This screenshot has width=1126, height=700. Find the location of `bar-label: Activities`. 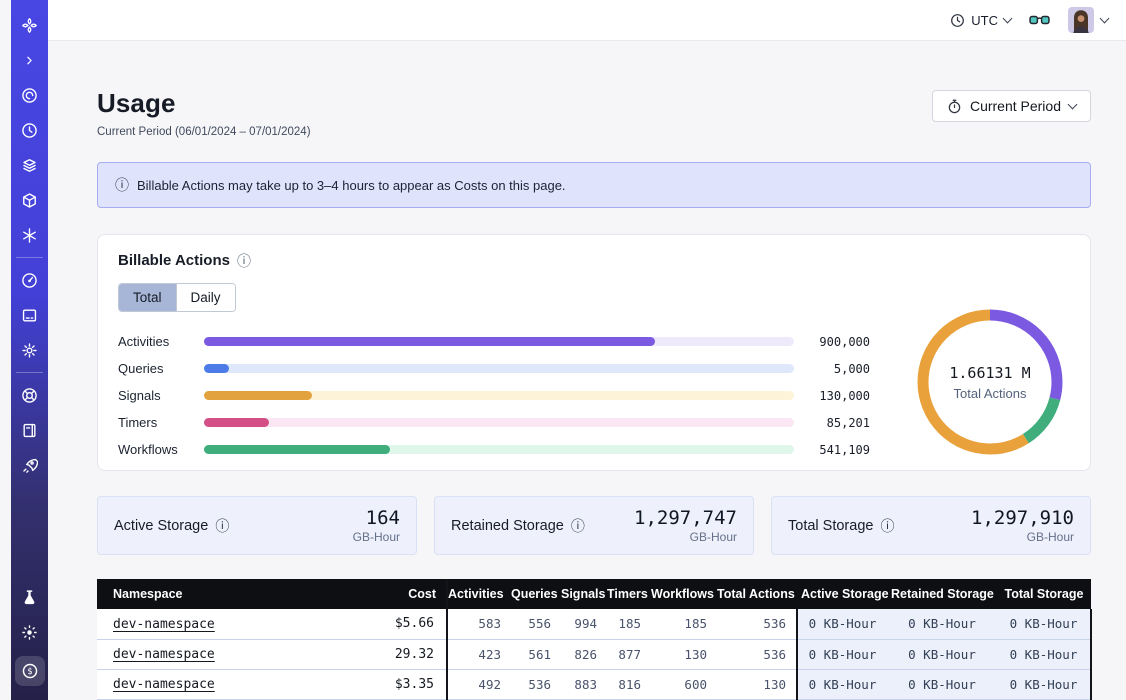

bar-label: Activities is located at coordinates (144, 341).